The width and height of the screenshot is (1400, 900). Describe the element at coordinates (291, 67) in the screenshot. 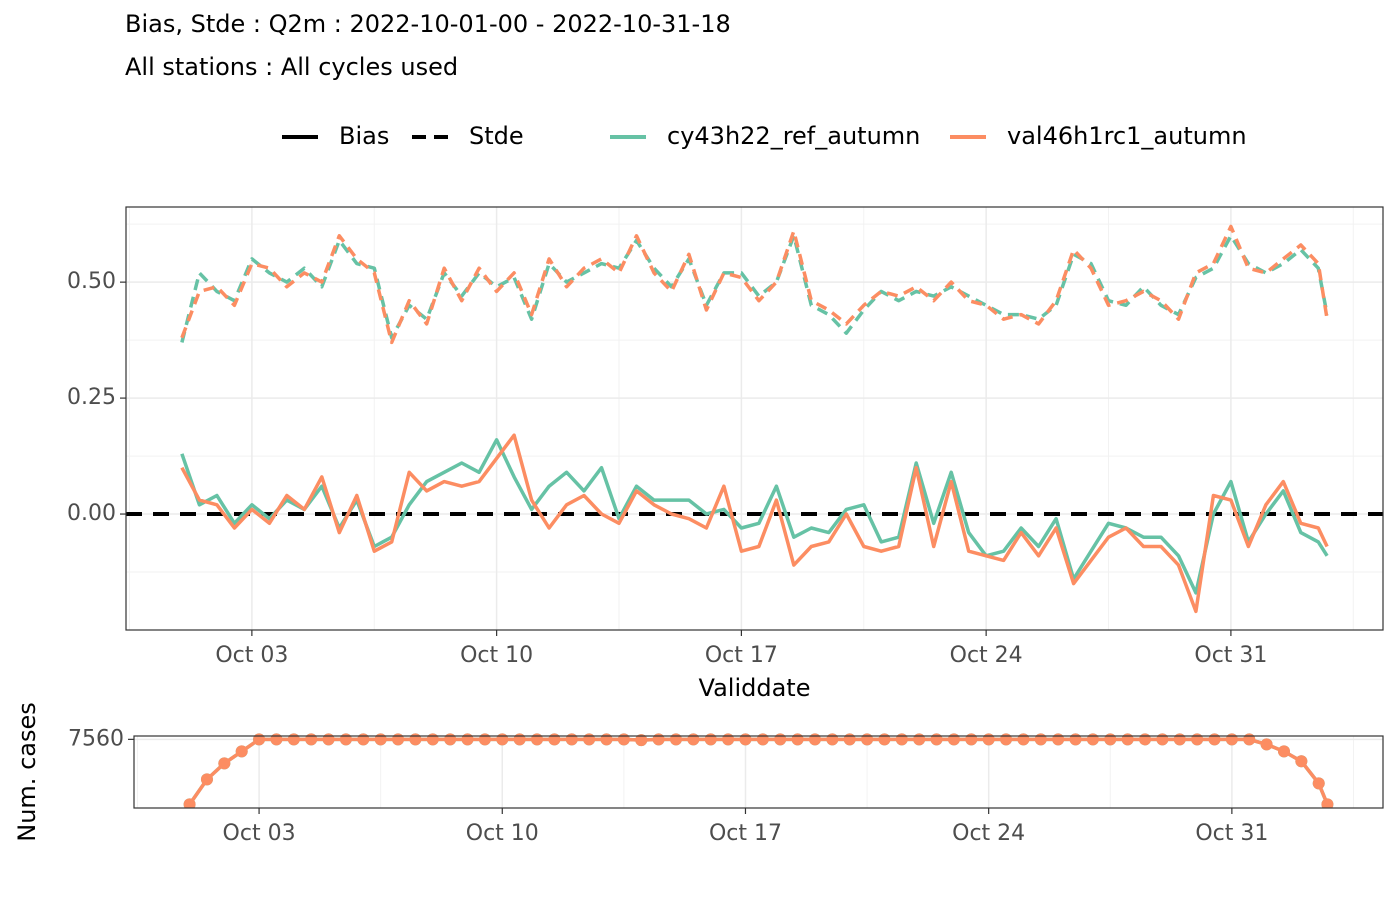

I see `chart-subtitle: All stations : All cycles used` at that location.